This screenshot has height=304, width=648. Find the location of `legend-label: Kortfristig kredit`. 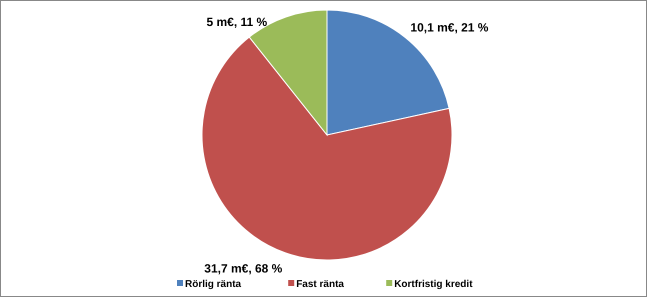

legend-label: Kortfristig kredit is located at coordinates (434, 284).